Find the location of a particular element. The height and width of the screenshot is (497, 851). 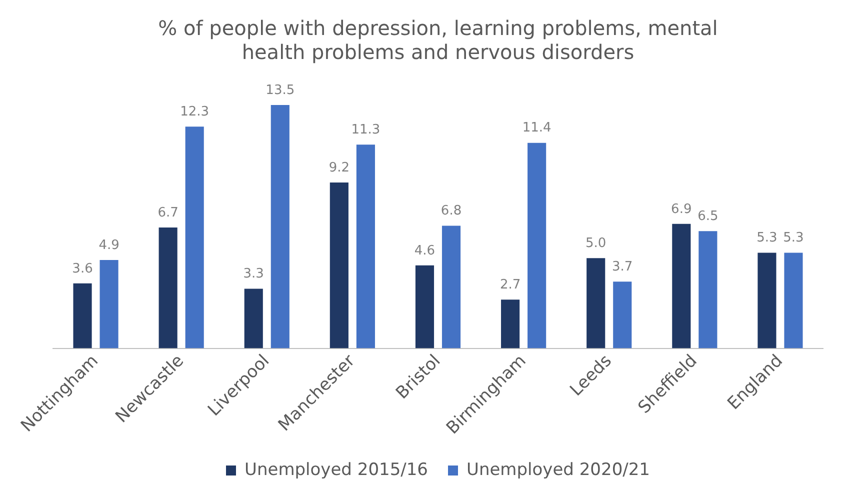

data-label: 3.7 is located at coordinates (622, 266).